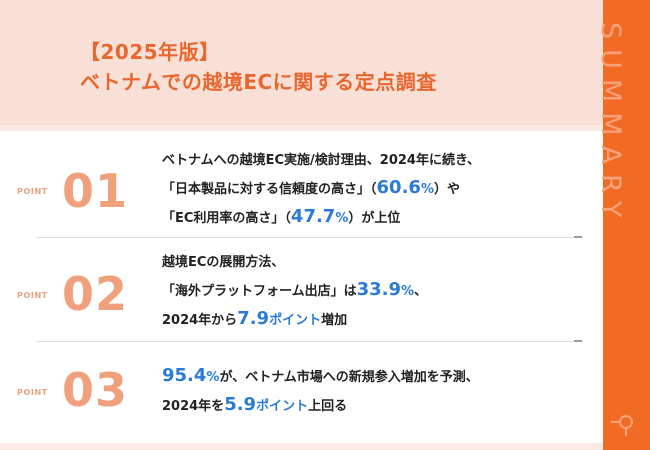  I want to click on point-text-segment: ）が上位, so click(374, 218).